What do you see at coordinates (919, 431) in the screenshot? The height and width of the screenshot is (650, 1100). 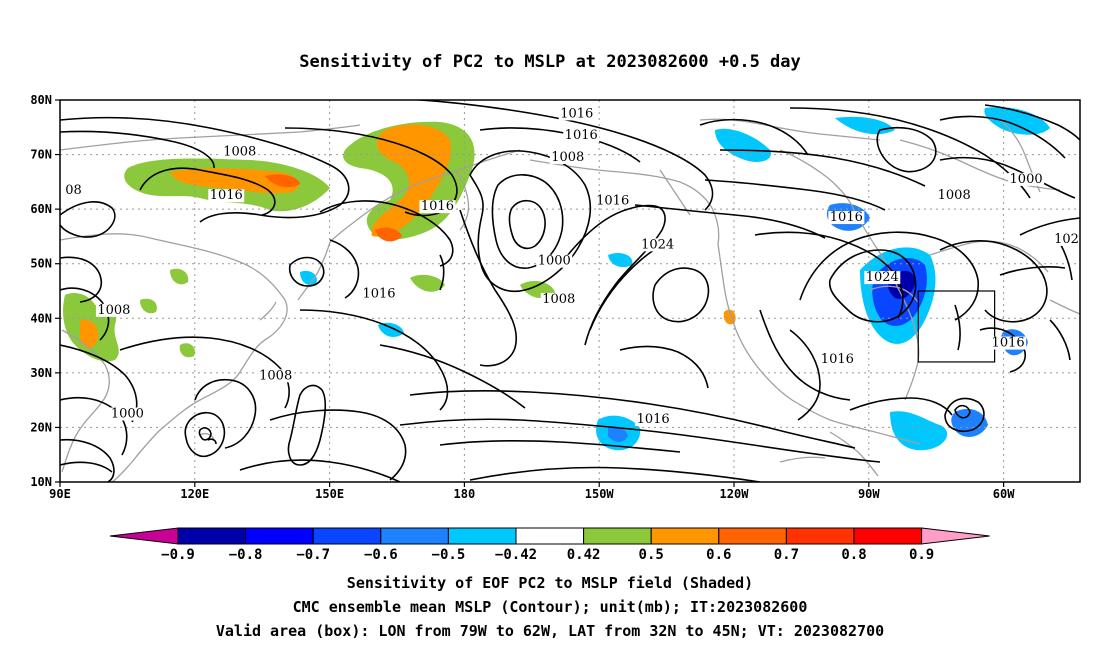 I see `shade-lightblue-caribbean` at bounding box center [919, 431].